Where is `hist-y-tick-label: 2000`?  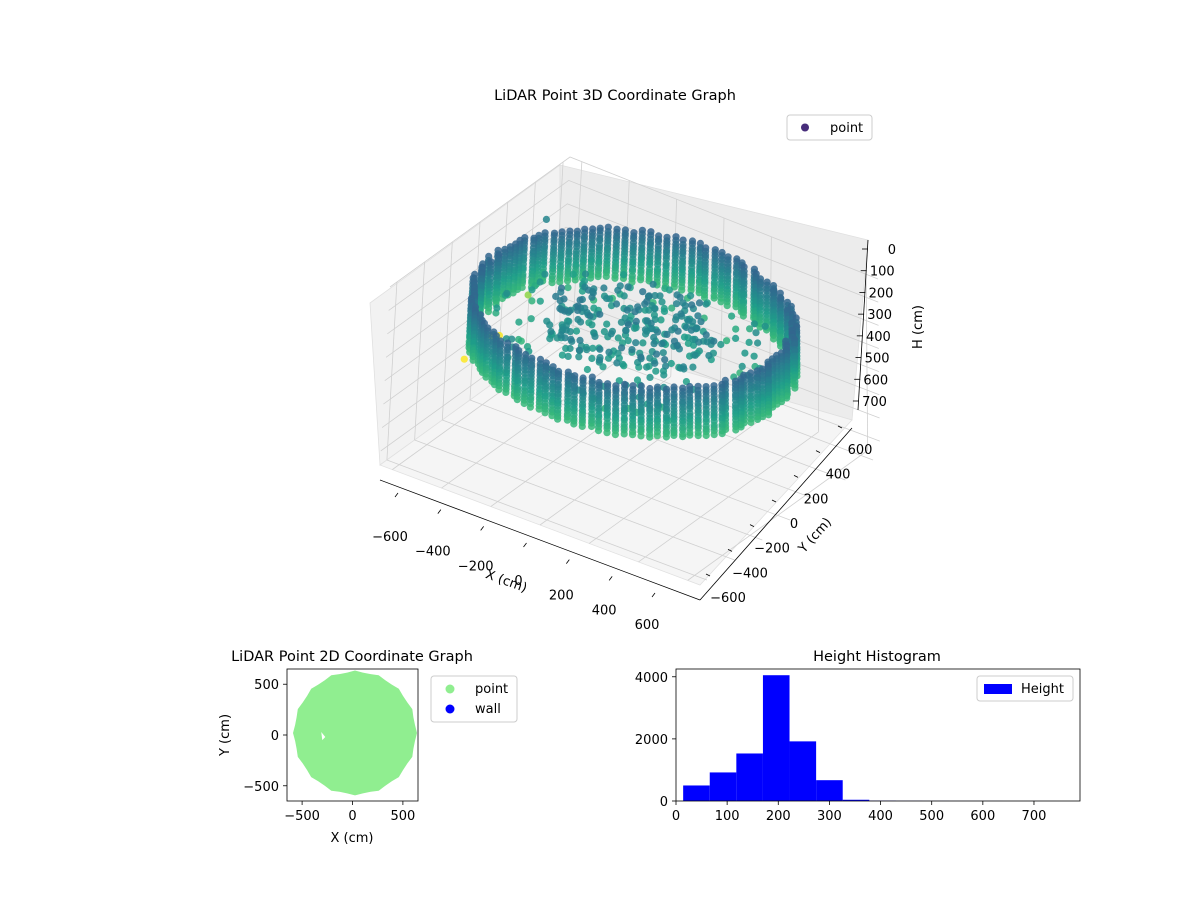 hist-y-tick-label: 2000 is located at coordinates (651, 740).